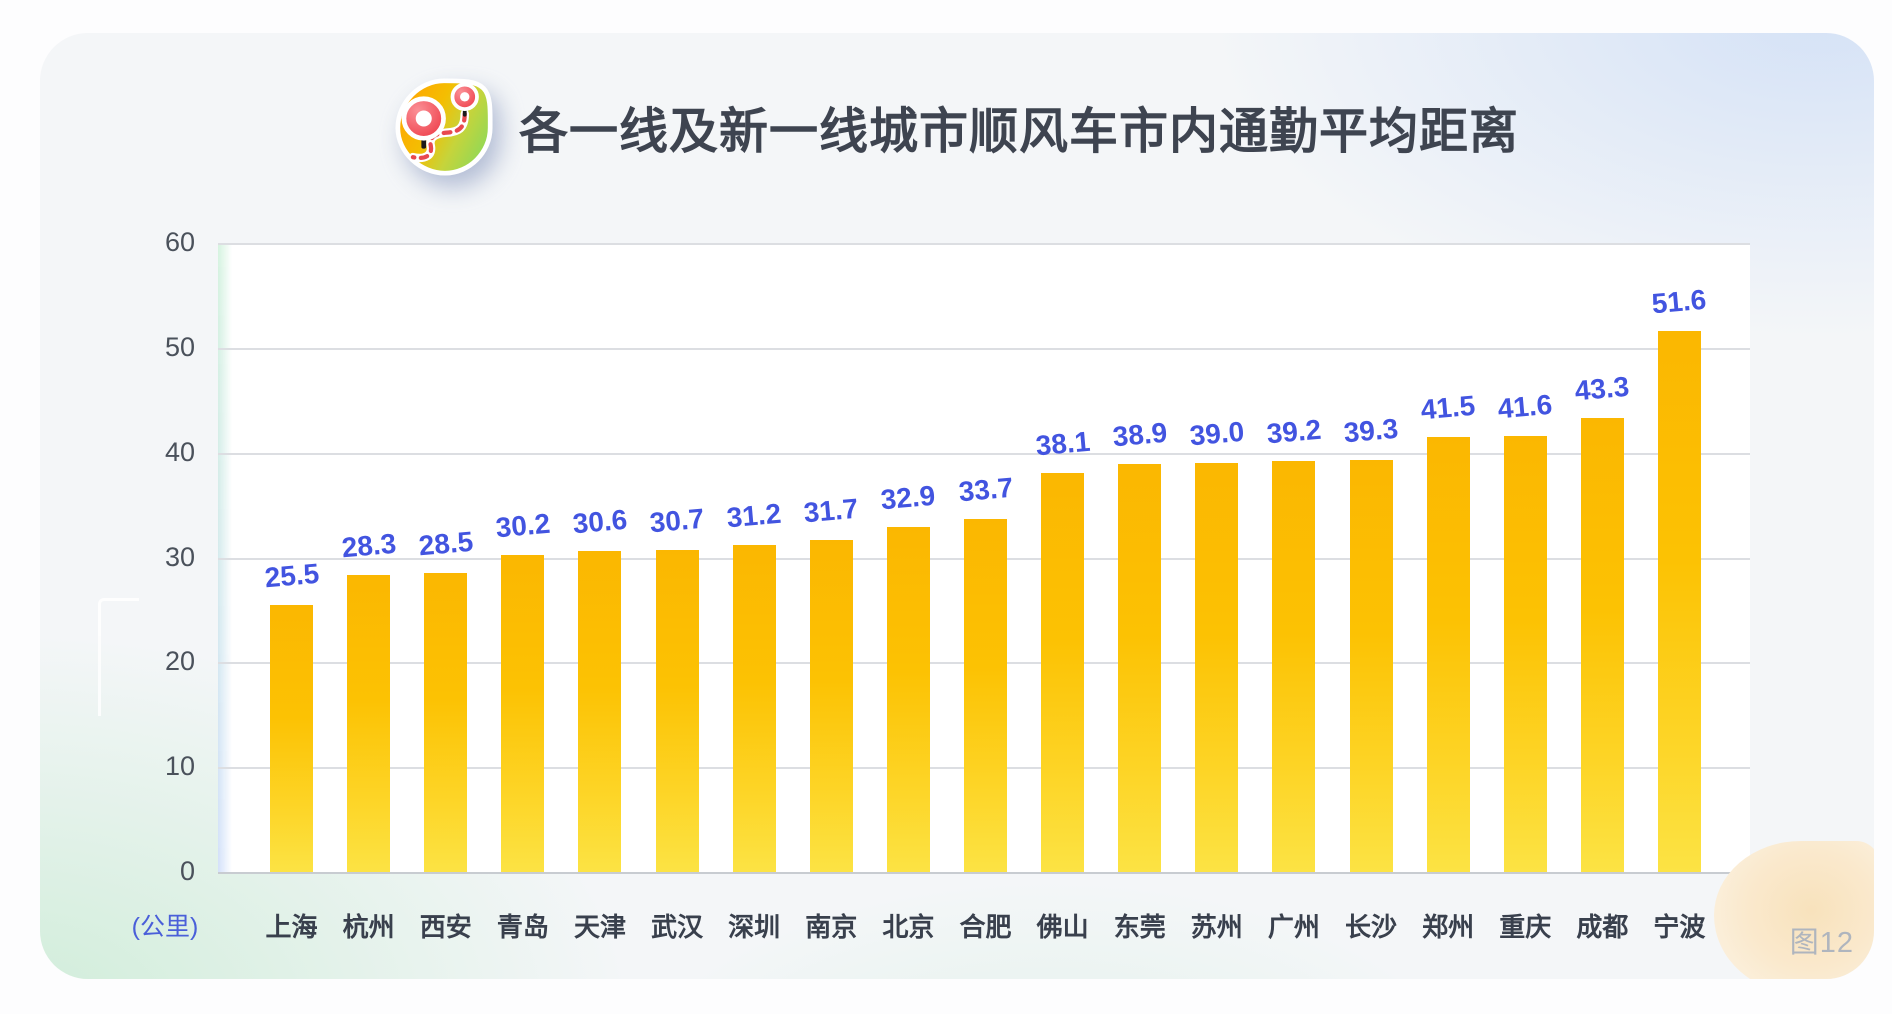 This screenshot has width=1892, height=1014. Describe the element at coordinates (179, 346) in the screenshot. I see `y-axis-tick-label: 50` at that location.